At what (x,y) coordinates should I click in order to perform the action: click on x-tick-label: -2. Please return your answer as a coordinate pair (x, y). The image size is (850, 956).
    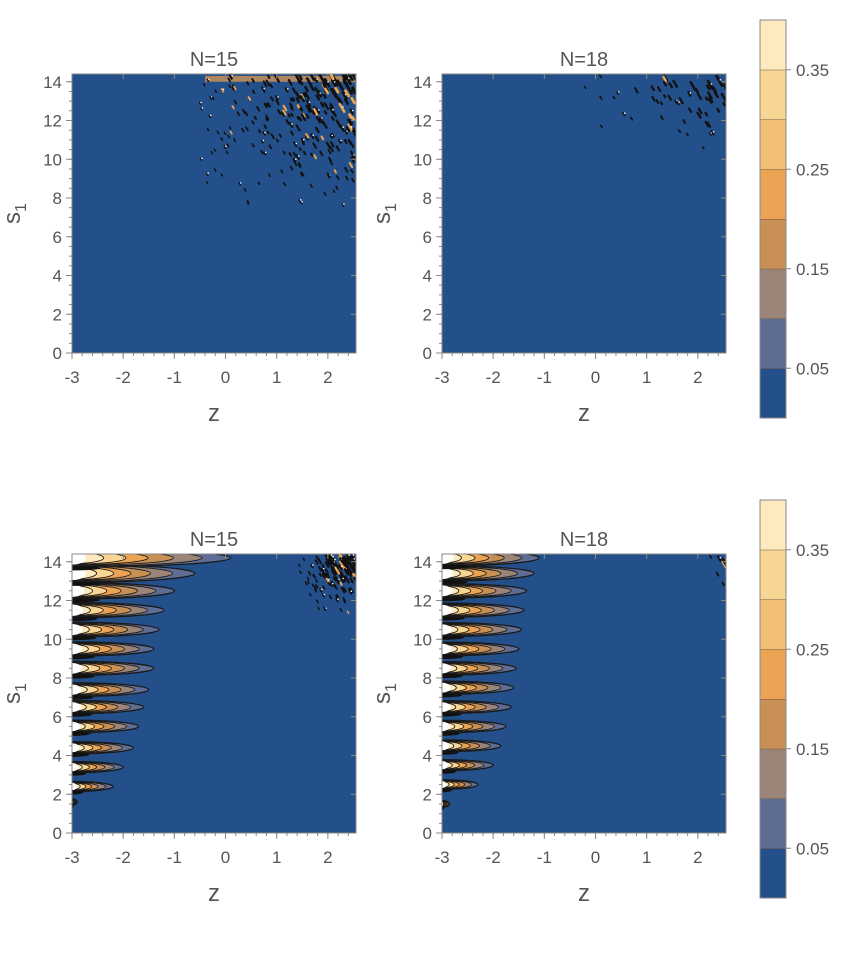
    Looking at the image, I should click on (493, 857).